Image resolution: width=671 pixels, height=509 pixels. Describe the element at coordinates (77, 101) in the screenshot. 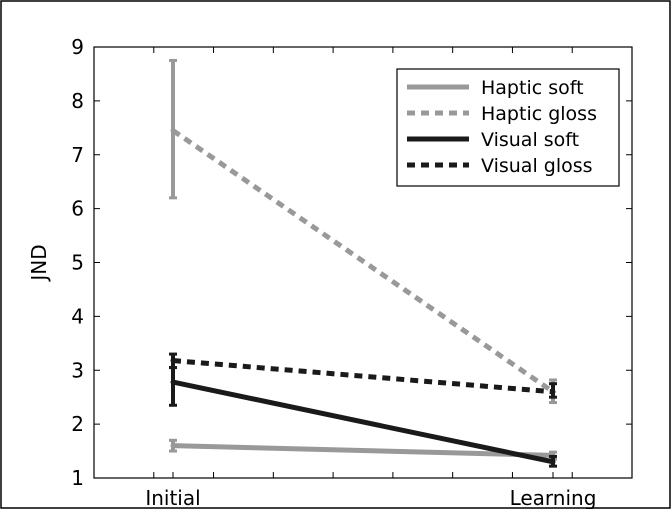

I see `y-tick-label: 8` at that location.